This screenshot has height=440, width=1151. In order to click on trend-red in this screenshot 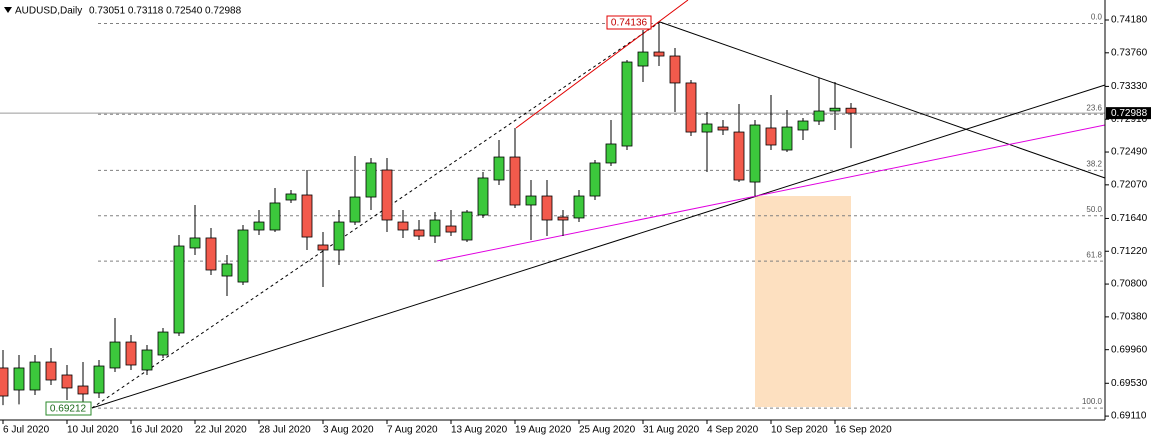, I will do `click(602, 64)`.